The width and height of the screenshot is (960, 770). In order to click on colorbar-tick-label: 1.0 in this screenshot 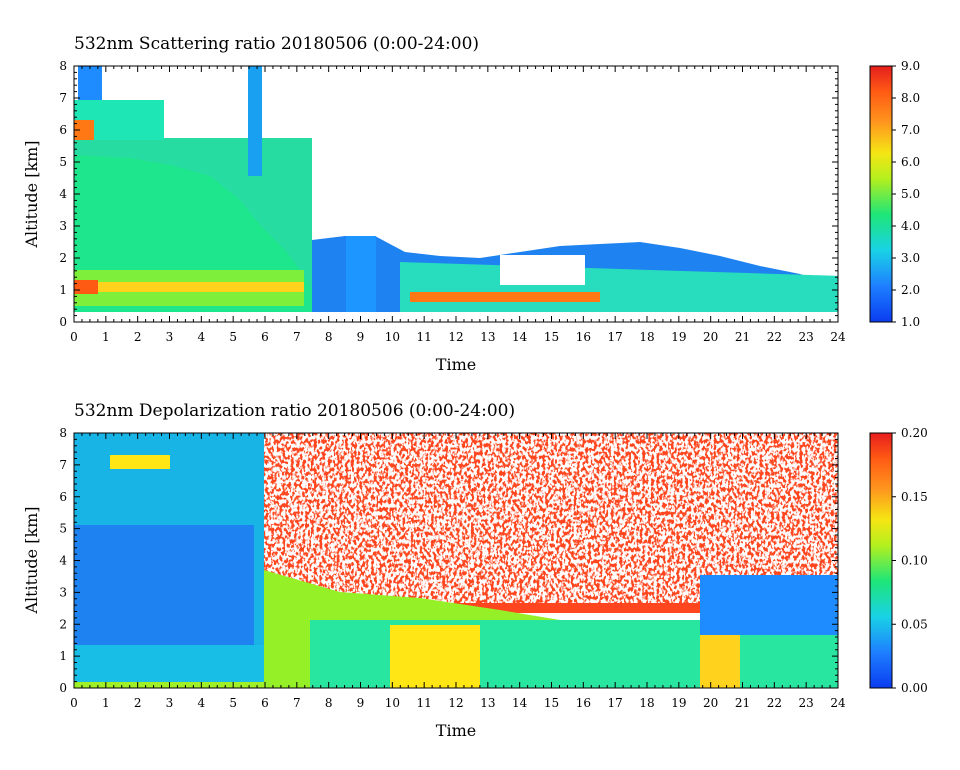, I will do `click(910, 322)`.